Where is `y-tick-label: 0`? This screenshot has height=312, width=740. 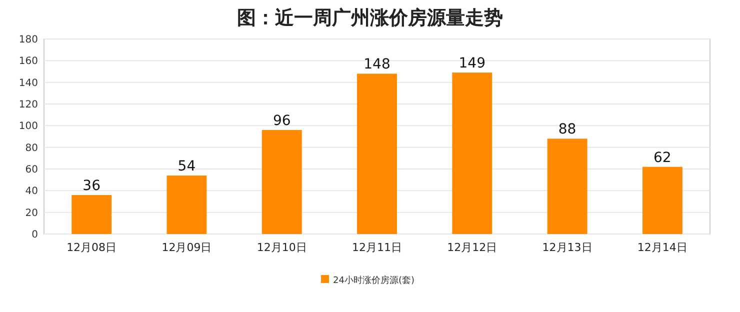
y-tick-label: 0 is located at coordinates (35, 235).